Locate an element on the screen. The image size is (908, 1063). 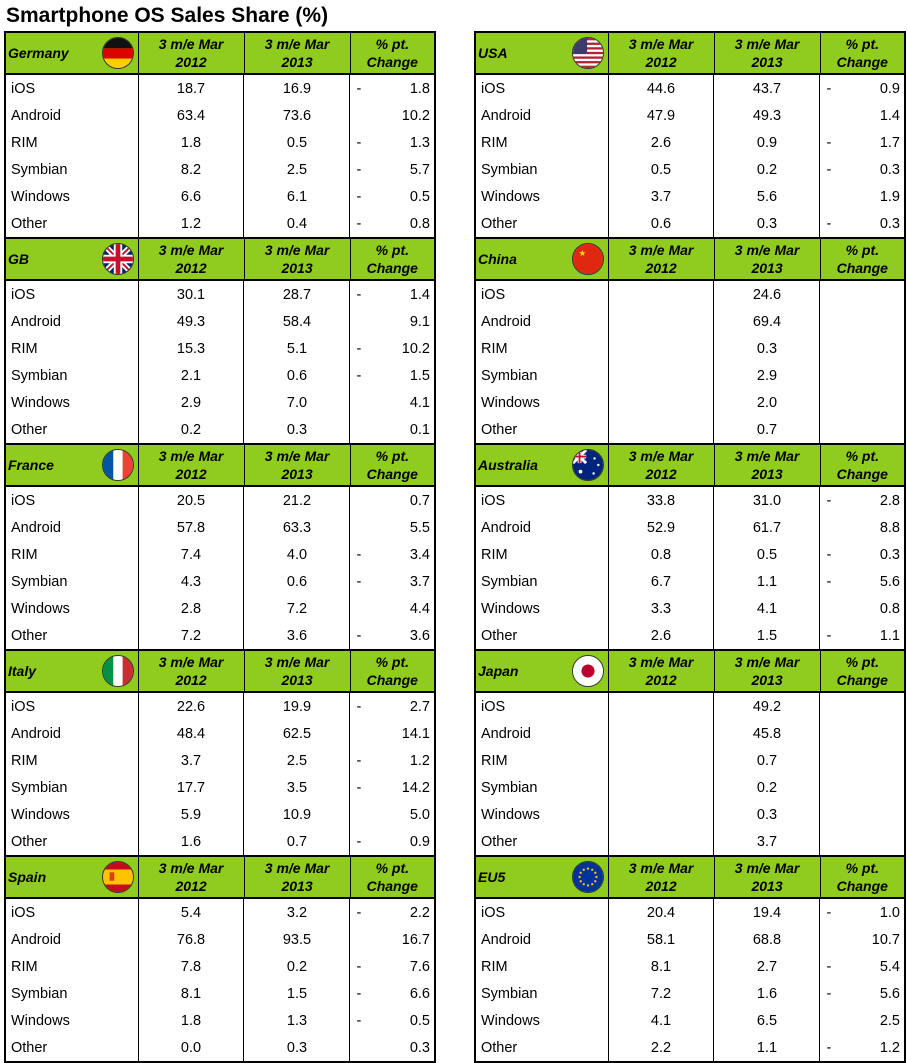
share-2012: 22.6 is located at coordinates (190, 706).